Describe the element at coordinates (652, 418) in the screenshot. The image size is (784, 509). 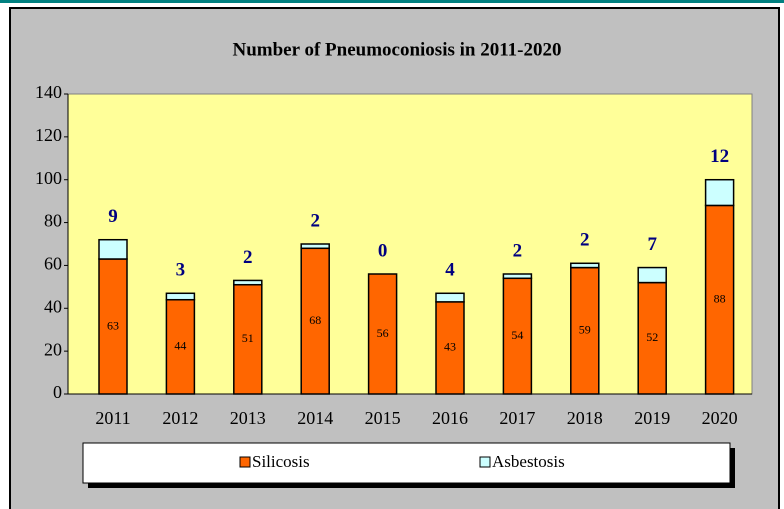
I see `x-tick-label: 2019` at that location.